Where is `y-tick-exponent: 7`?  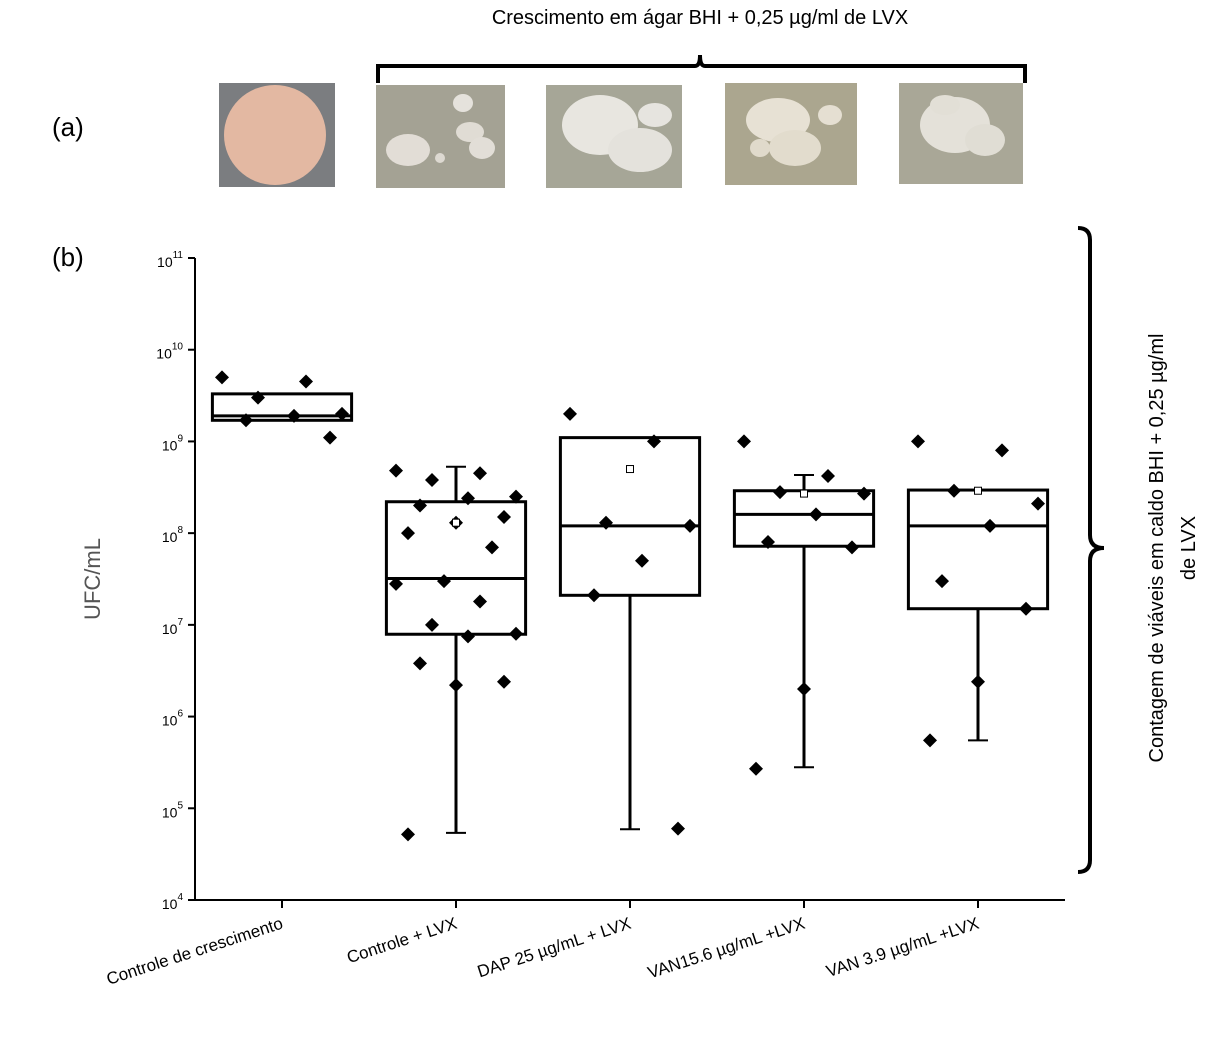
y-tick-exponent: 7 is located at coordinates (180, 621).